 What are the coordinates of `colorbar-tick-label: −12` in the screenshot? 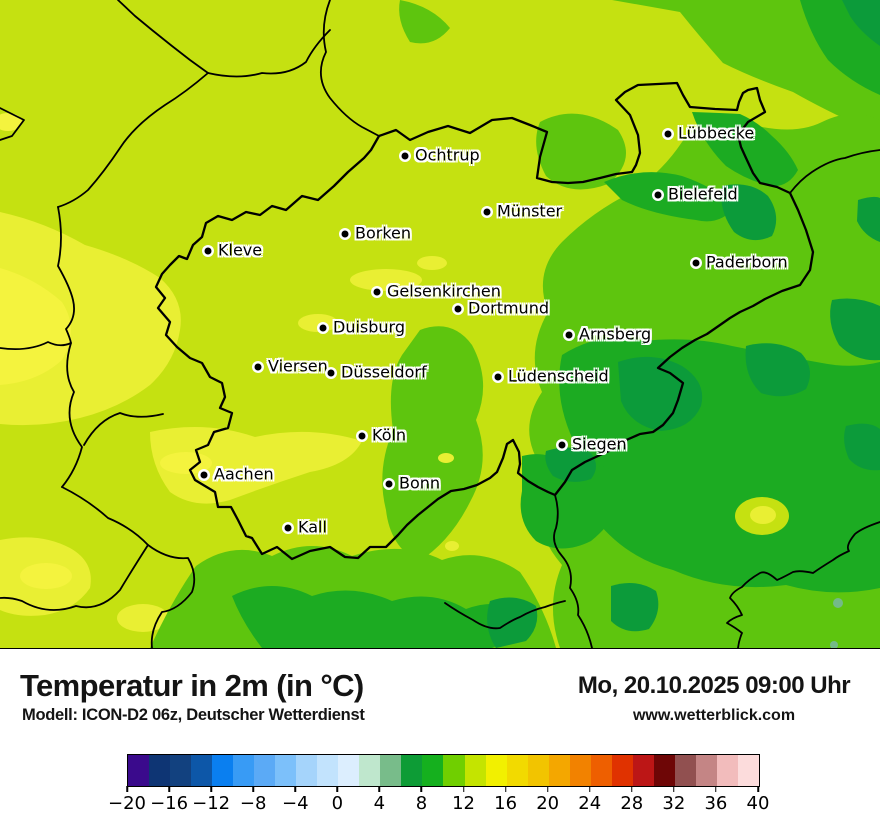 It's located at (211, 803).